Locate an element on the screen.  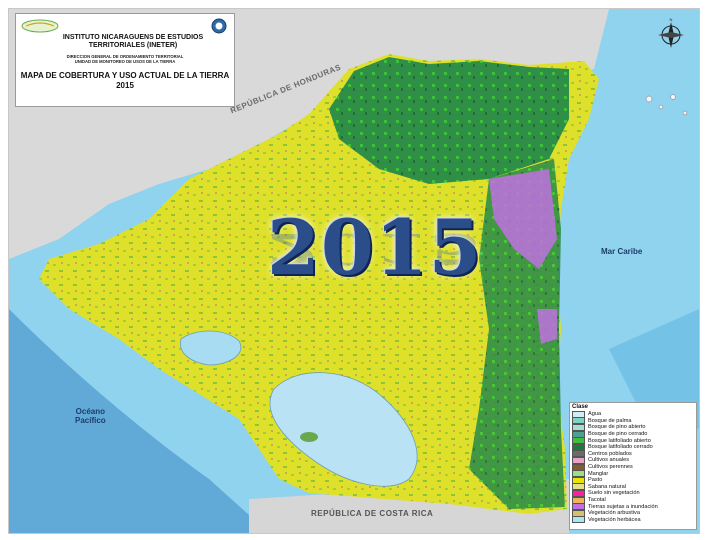
lake-managua is located at coordinates (211, 348).